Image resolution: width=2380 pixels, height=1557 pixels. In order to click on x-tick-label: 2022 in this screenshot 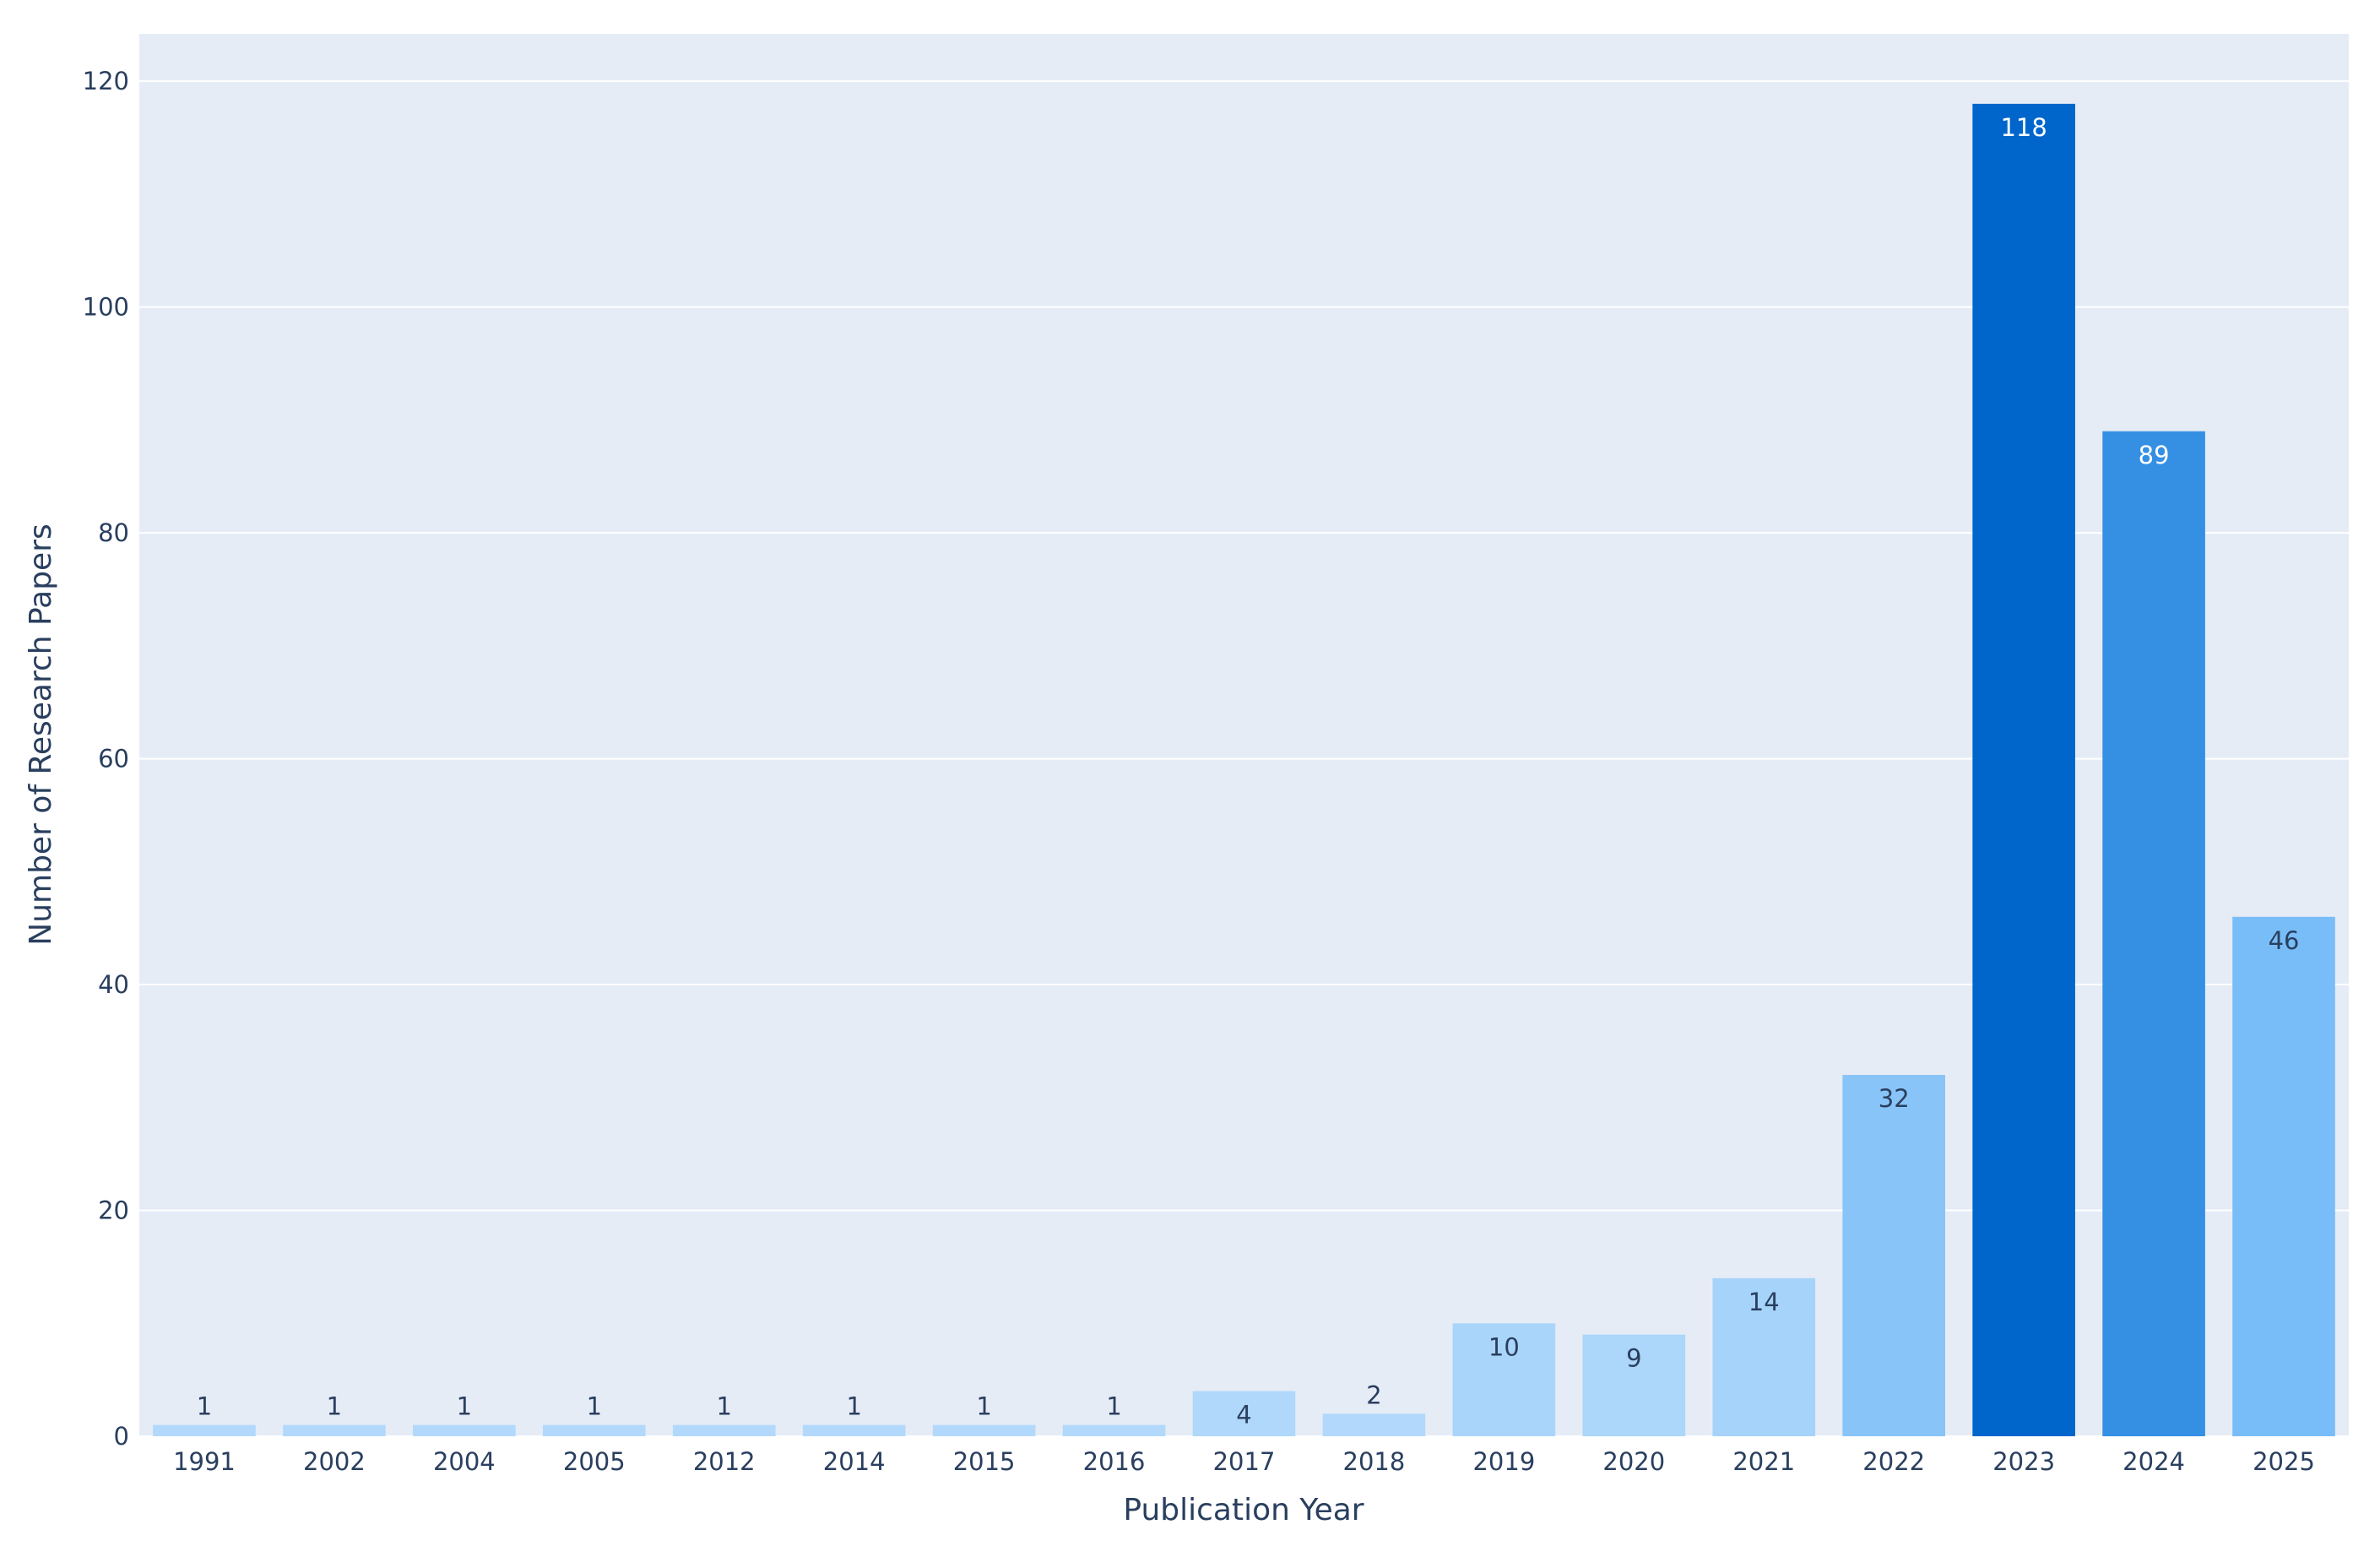, I will do `click(1894, 1462)`.